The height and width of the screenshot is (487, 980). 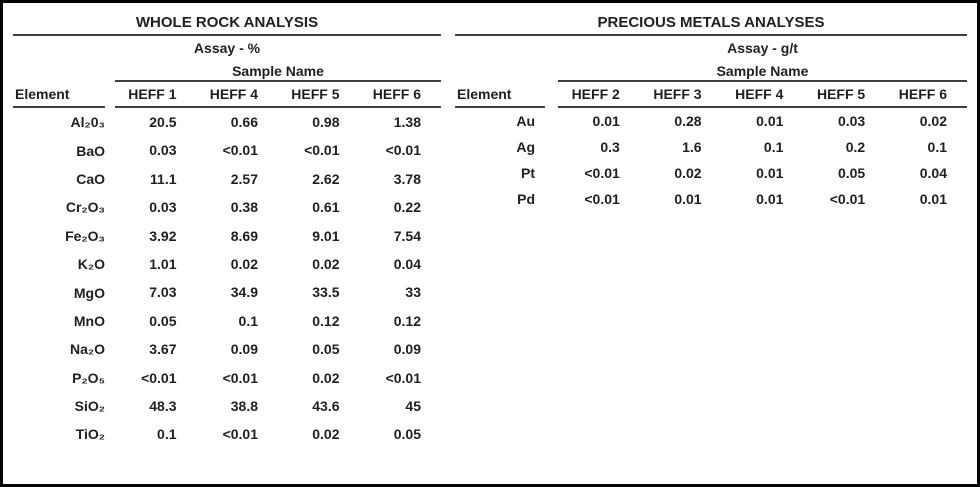 What do you see at coordinates (90, 150) in the screenshot?
I see `element-cell: BaO` at bounding box center [90, 150].